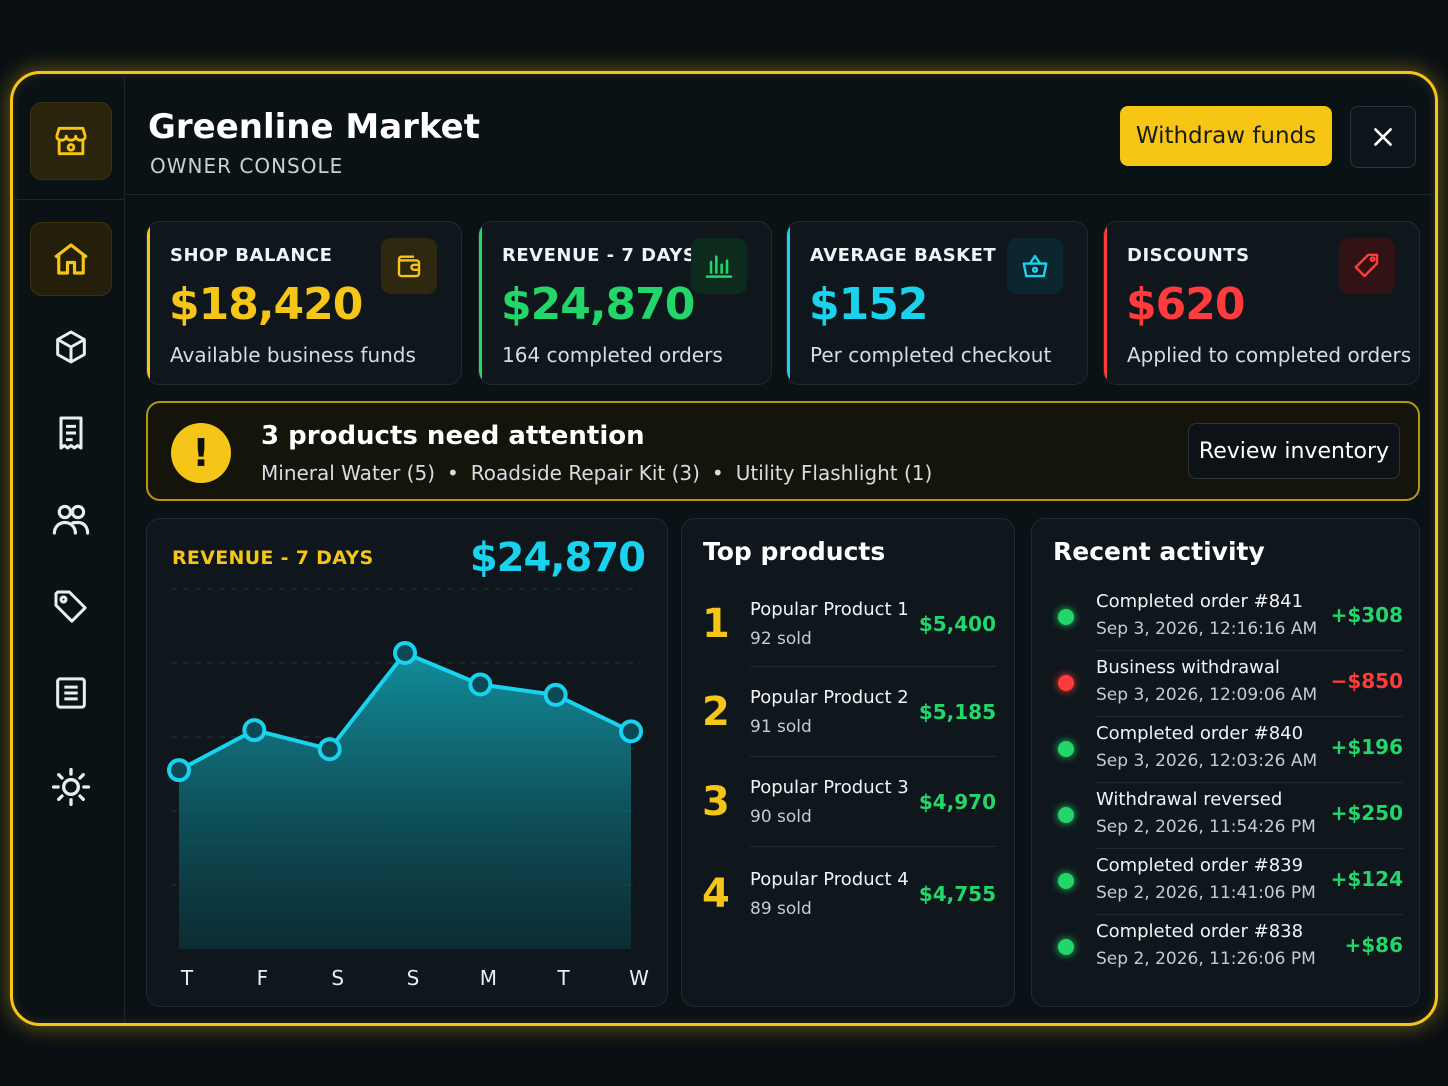  Describe the element at coordinates (834, 473) in the screenshot. I see `alert-product: Utility Flashlight (1)` at that location.